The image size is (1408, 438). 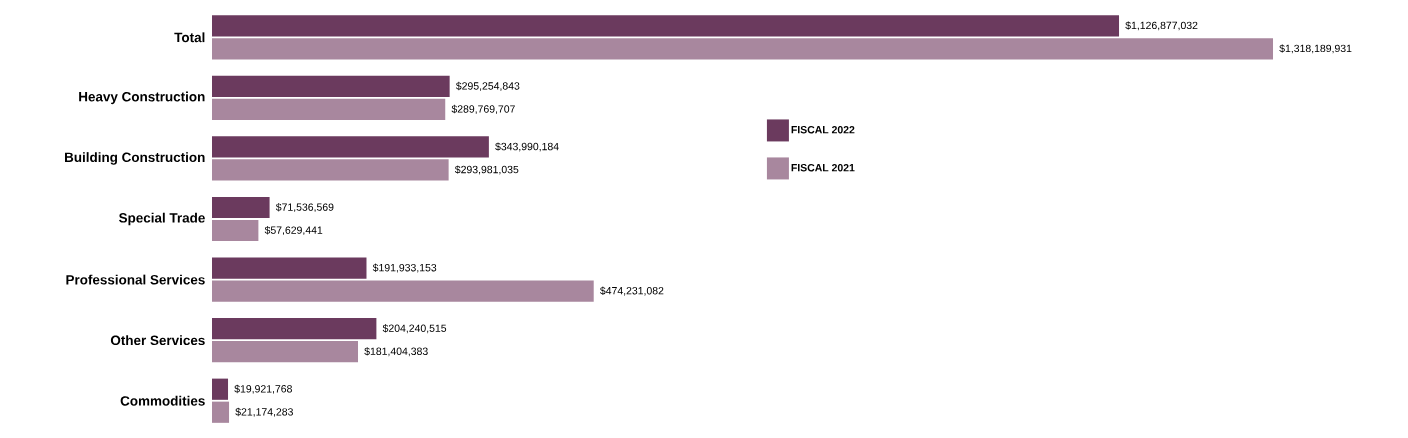 I want to click on data-label: $57,629,441, so click(x=293, y=230).